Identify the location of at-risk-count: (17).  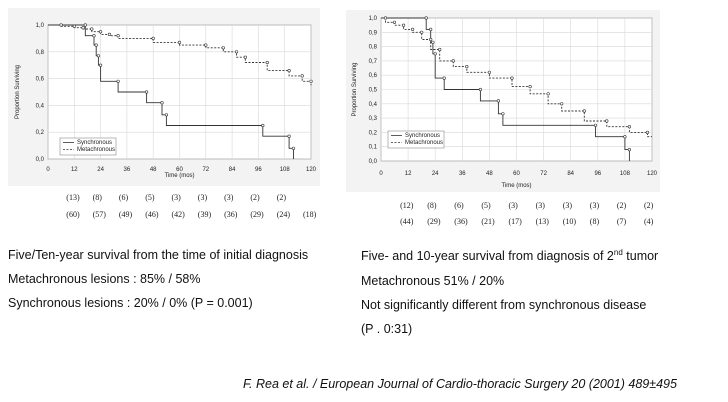
(515, 221).